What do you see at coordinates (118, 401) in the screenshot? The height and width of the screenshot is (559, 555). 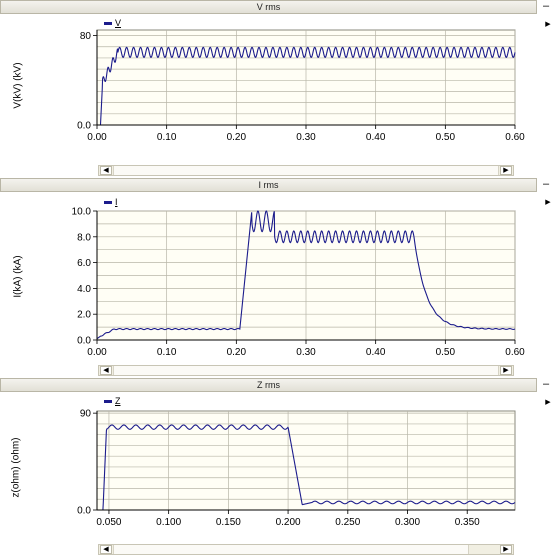 I see `legend-label: Z` at bounding box center [118, 401].